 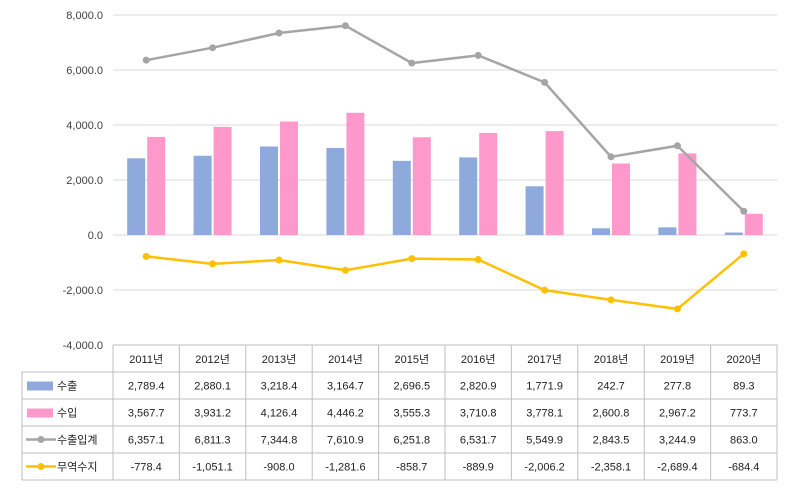 I want to click on bar-수입-2014년, so click(x=355, y=173).